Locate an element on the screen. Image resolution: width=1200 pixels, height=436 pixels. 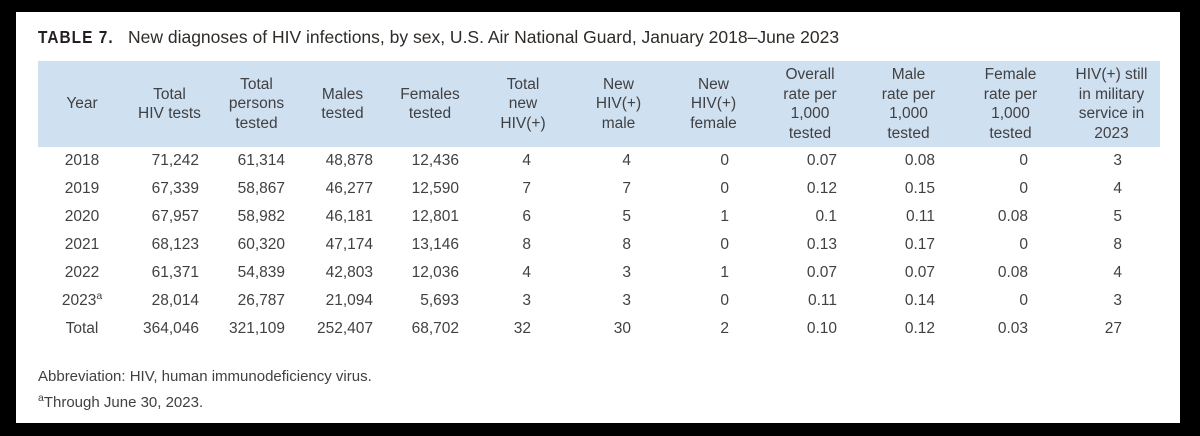
value-cell: 30 is located at coordinates (622, 328).